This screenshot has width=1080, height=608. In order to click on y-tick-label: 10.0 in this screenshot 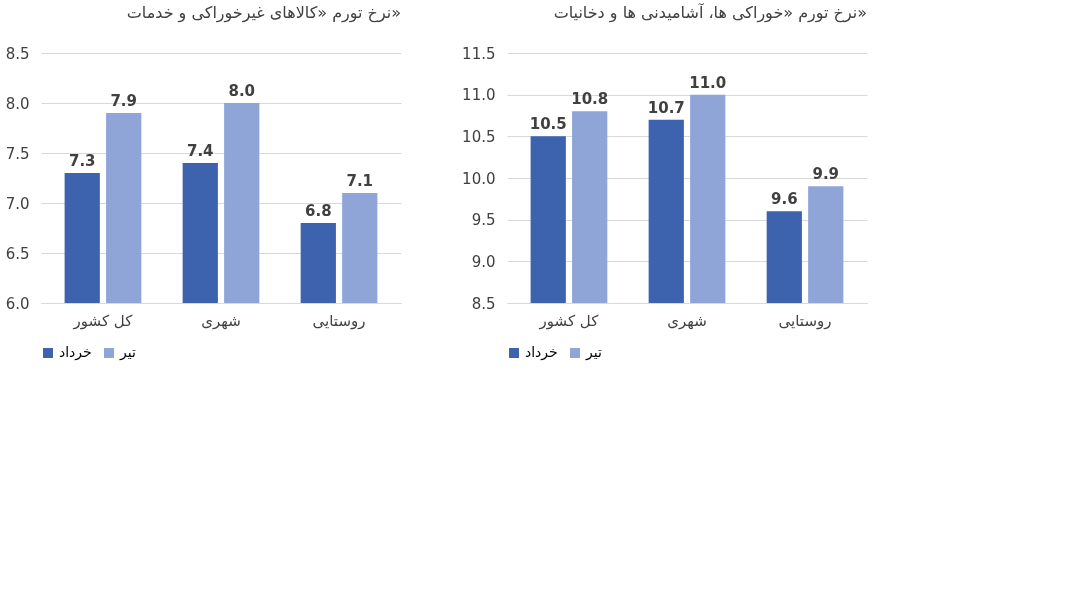, I will do `click(479, 178)`.